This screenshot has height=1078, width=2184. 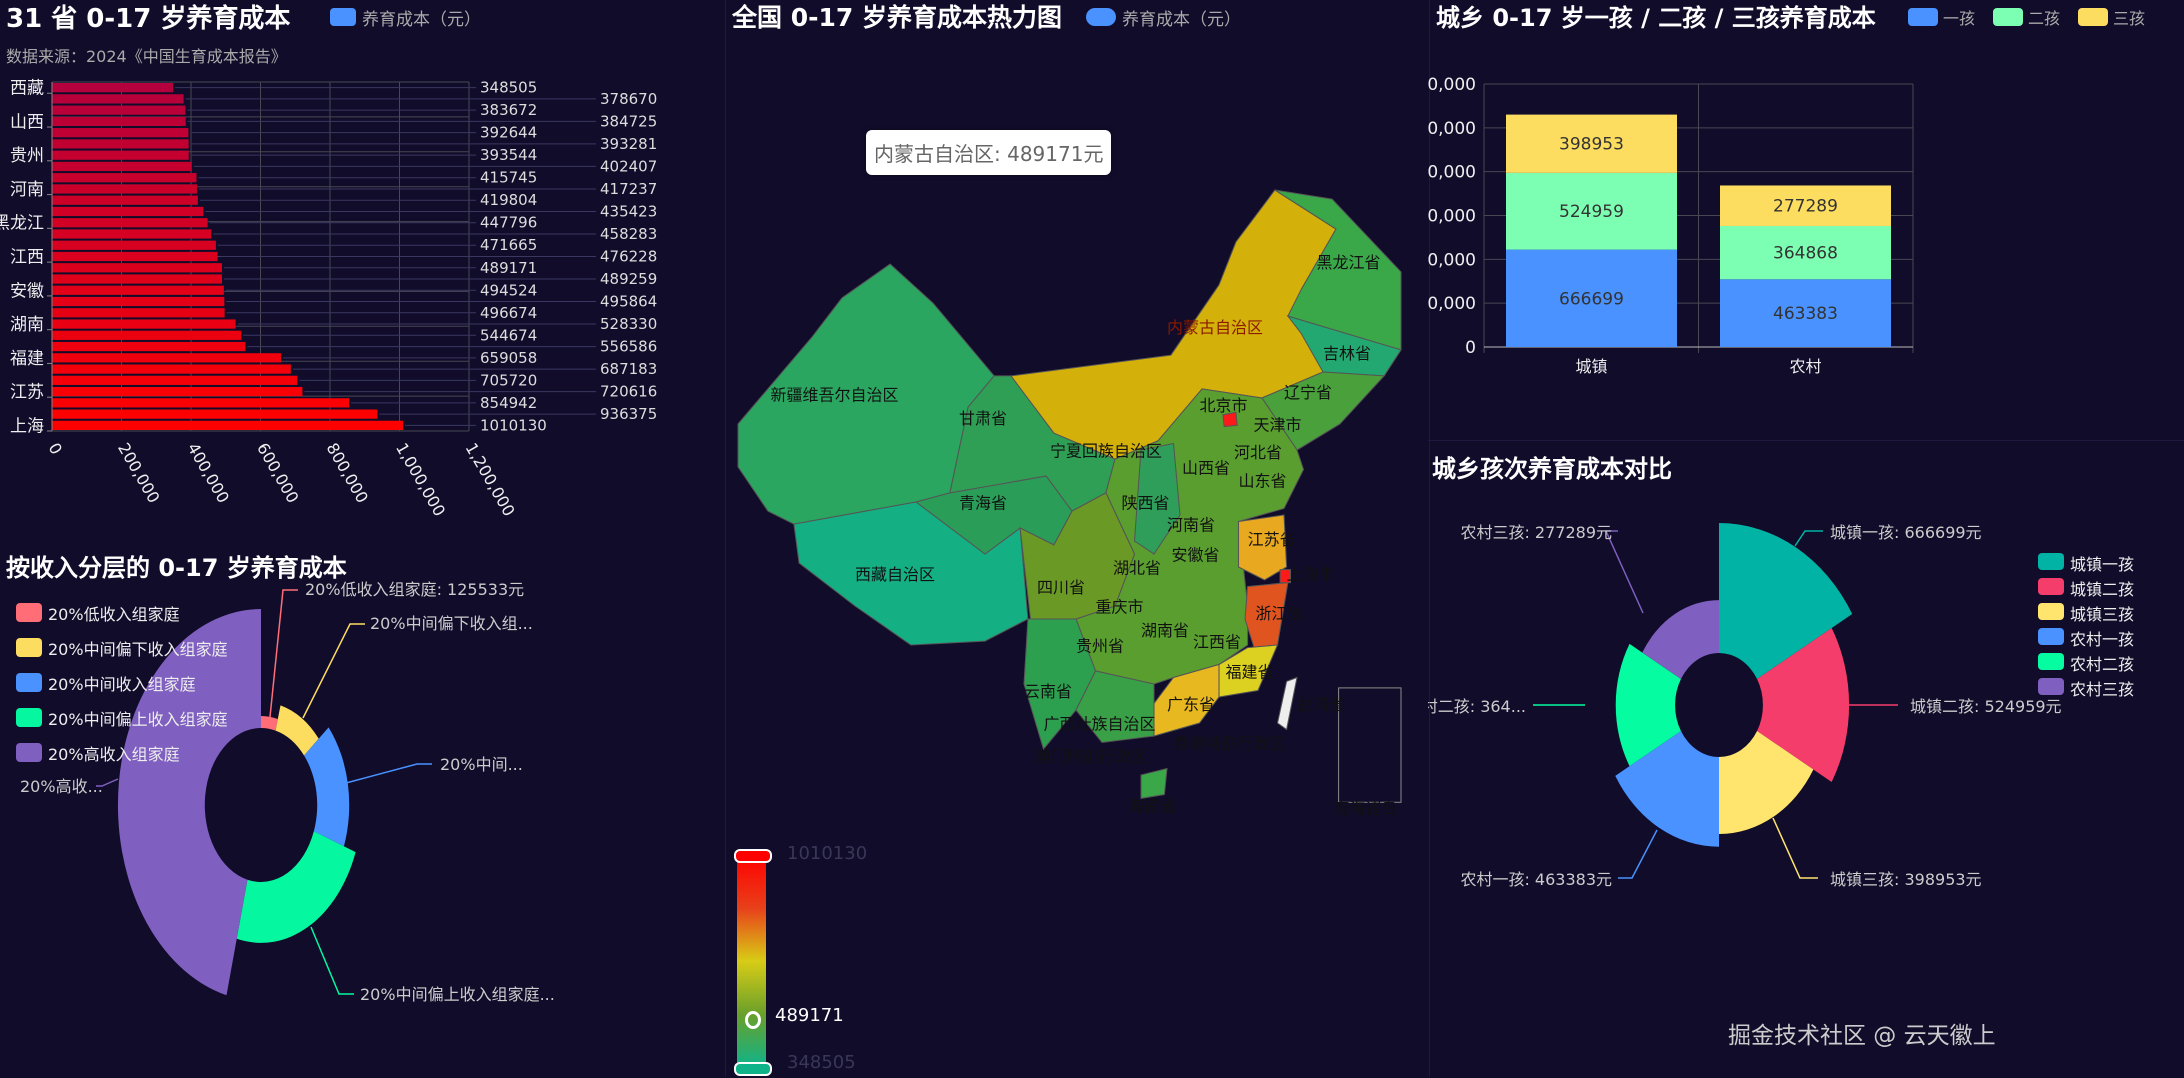 I want to click on income-chart-title: 按收入分层的 0-17 岁养育成本, so click(x=176, y=568).